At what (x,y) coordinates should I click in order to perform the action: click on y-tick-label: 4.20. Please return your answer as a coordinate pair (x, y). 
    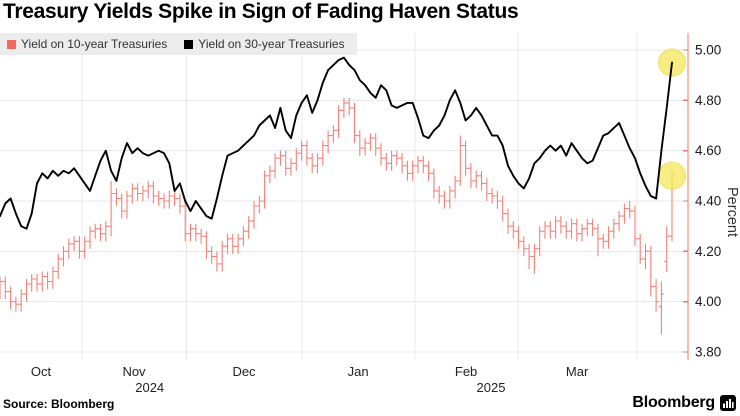
    Looking at the image, I should click on (708, 251).